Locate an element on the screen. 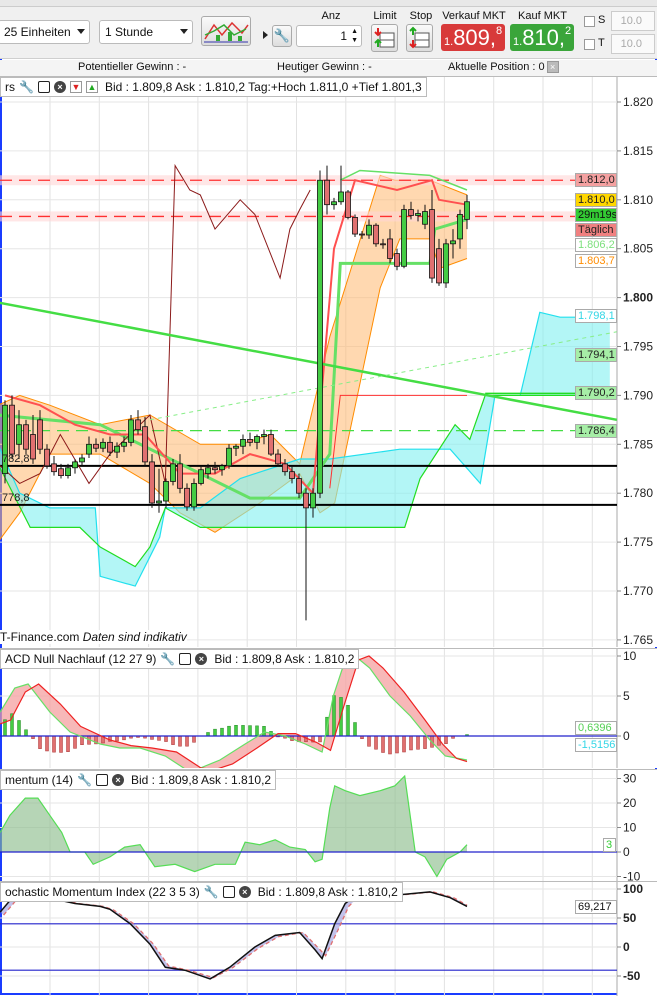 The image size is (657, 996). axis-tick-label: 10 is located at coordinates (630, 828).